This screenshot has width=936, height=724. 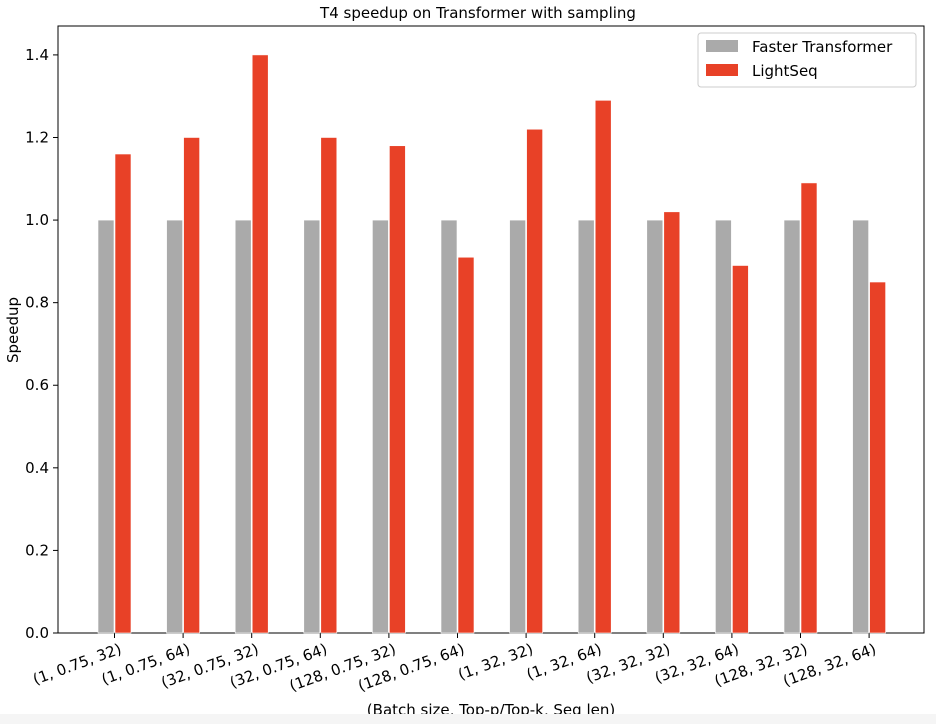 What do you see at coordinates (37, 137) in the screenshot?
I see `y-tick-label: 1.2` at bounding box center [37, 137].